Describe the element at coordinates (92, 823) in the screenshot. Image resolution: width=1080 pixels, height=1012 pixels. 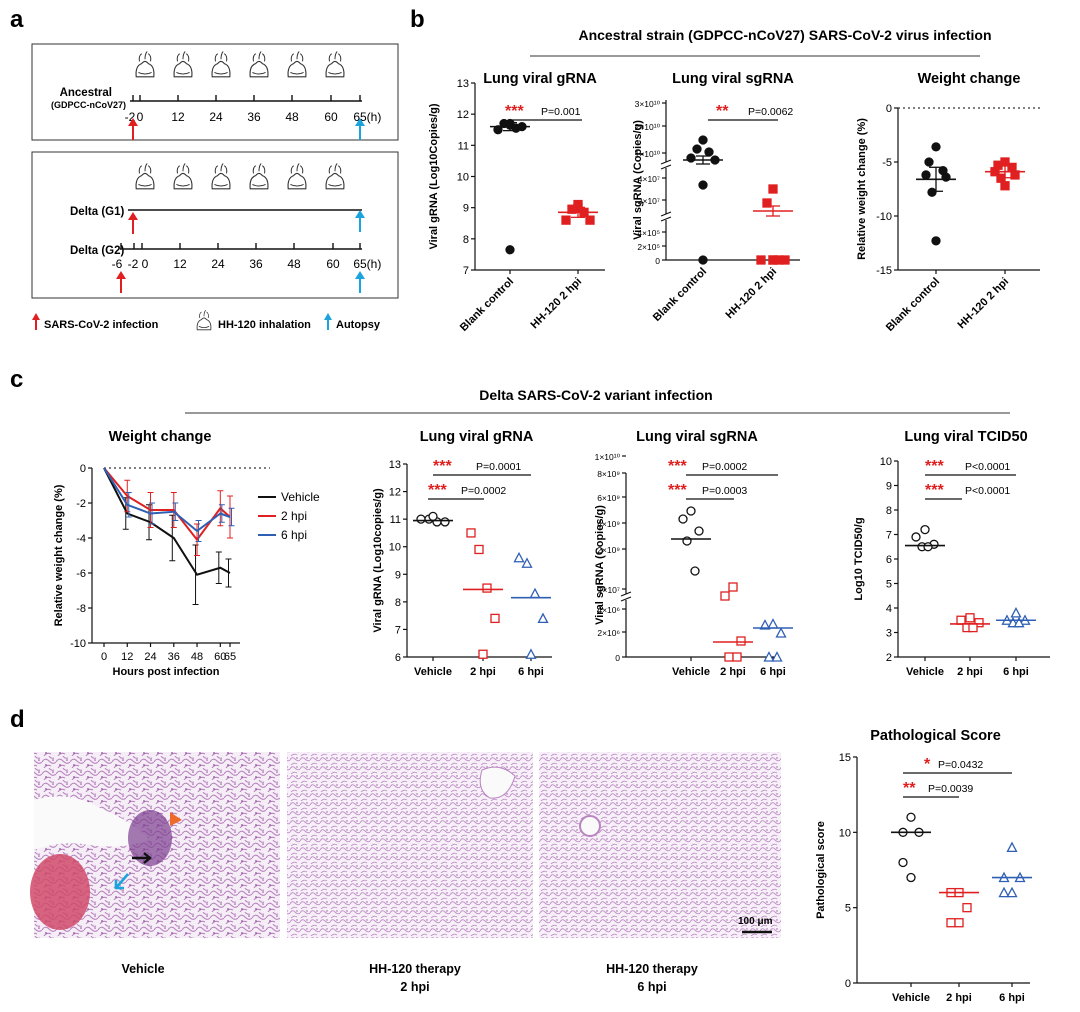
I see `airway-lumen` at that location.